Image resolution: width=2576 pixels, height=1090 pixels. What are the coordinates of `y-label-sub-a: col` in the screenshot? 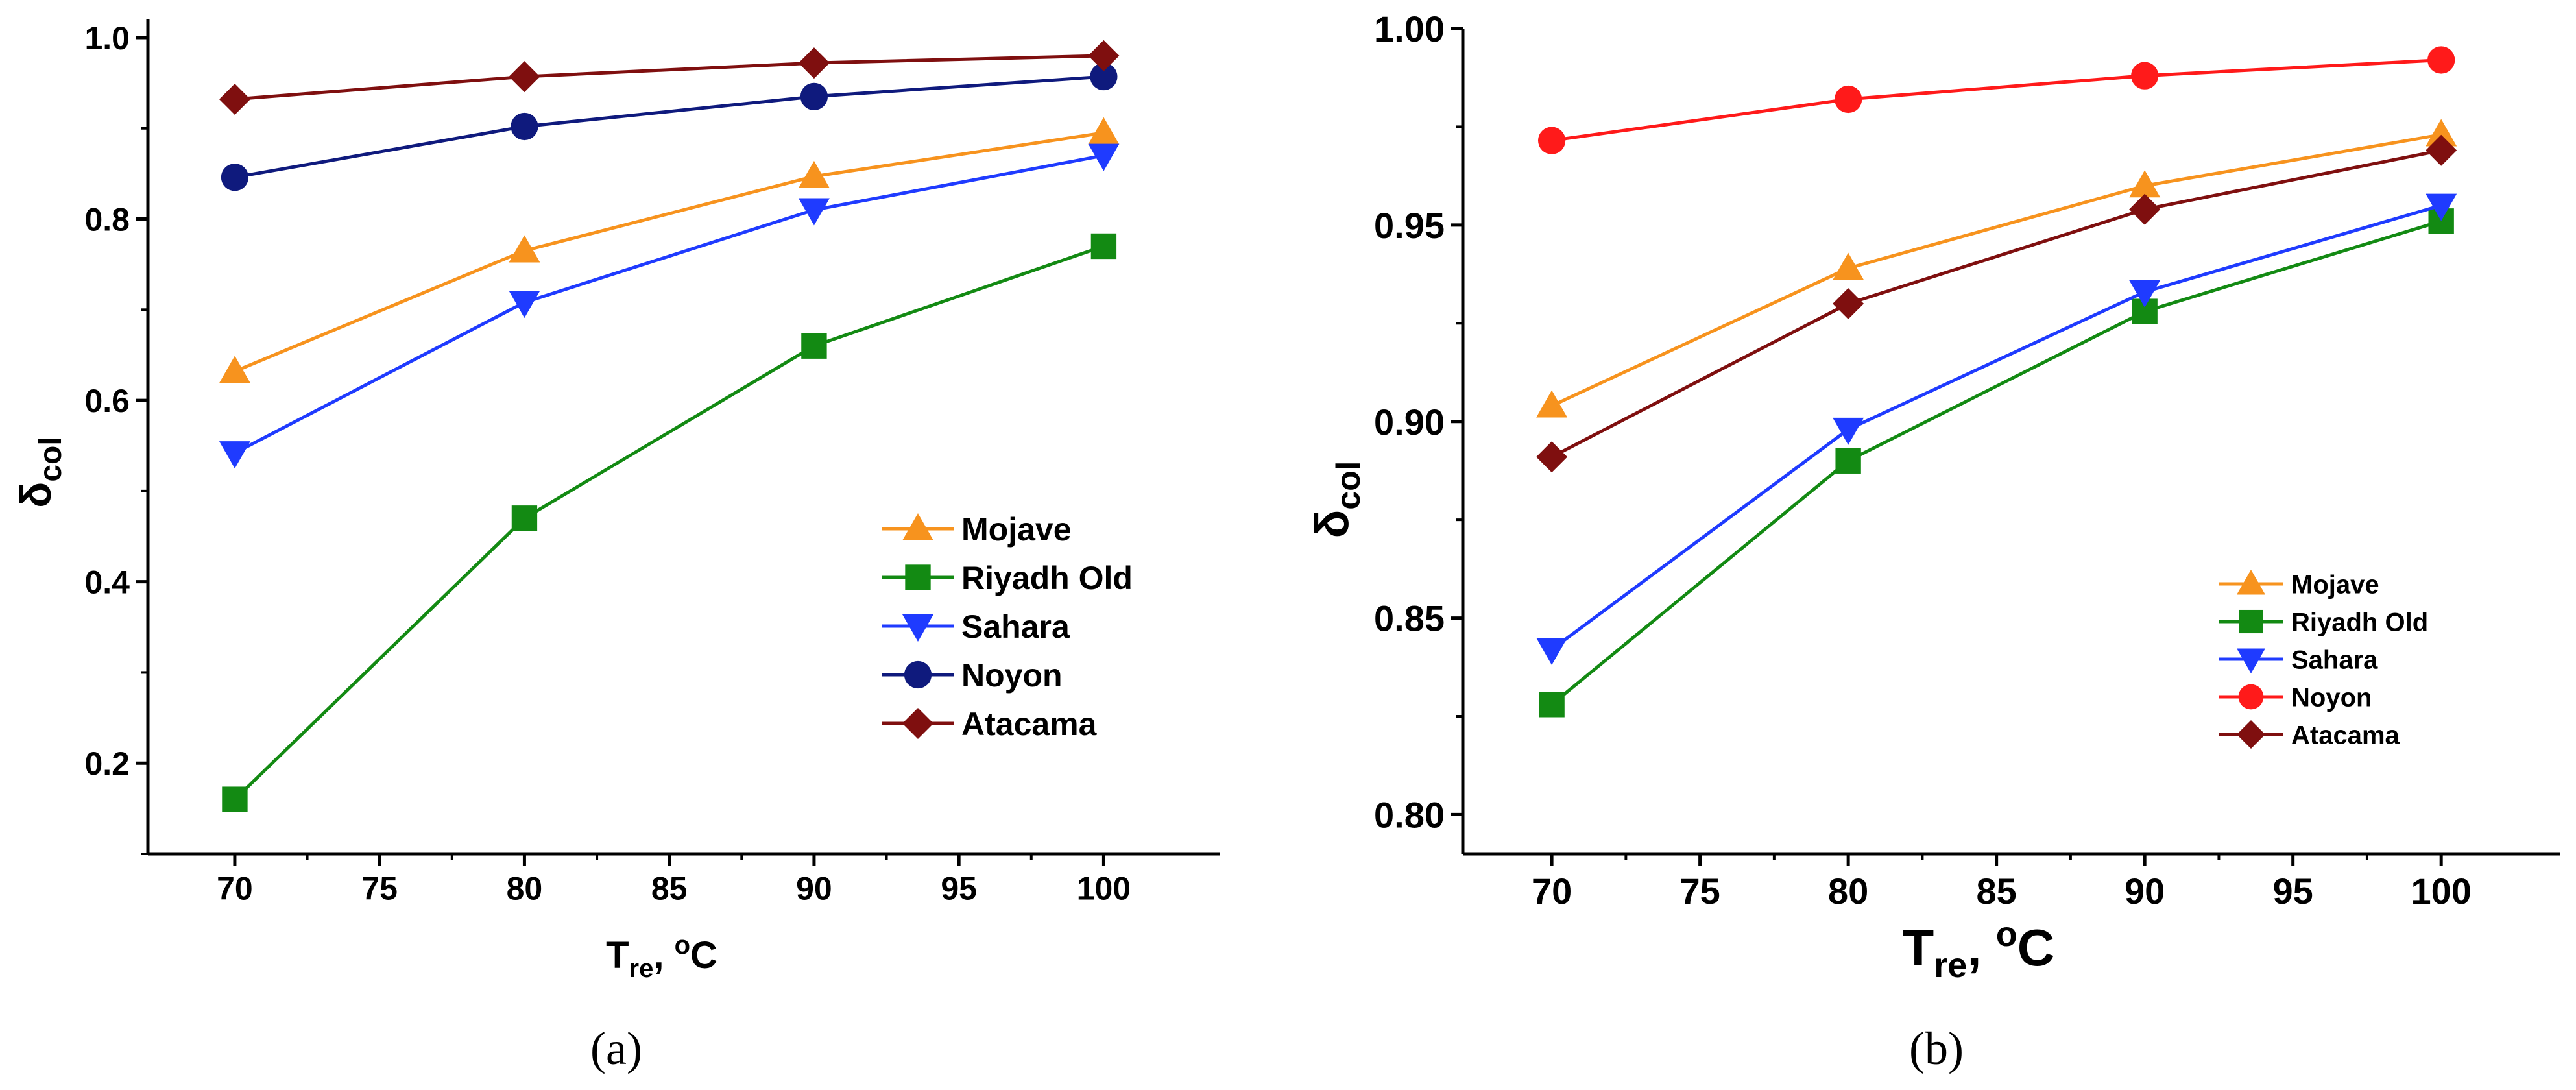 It's located at (51, 459).